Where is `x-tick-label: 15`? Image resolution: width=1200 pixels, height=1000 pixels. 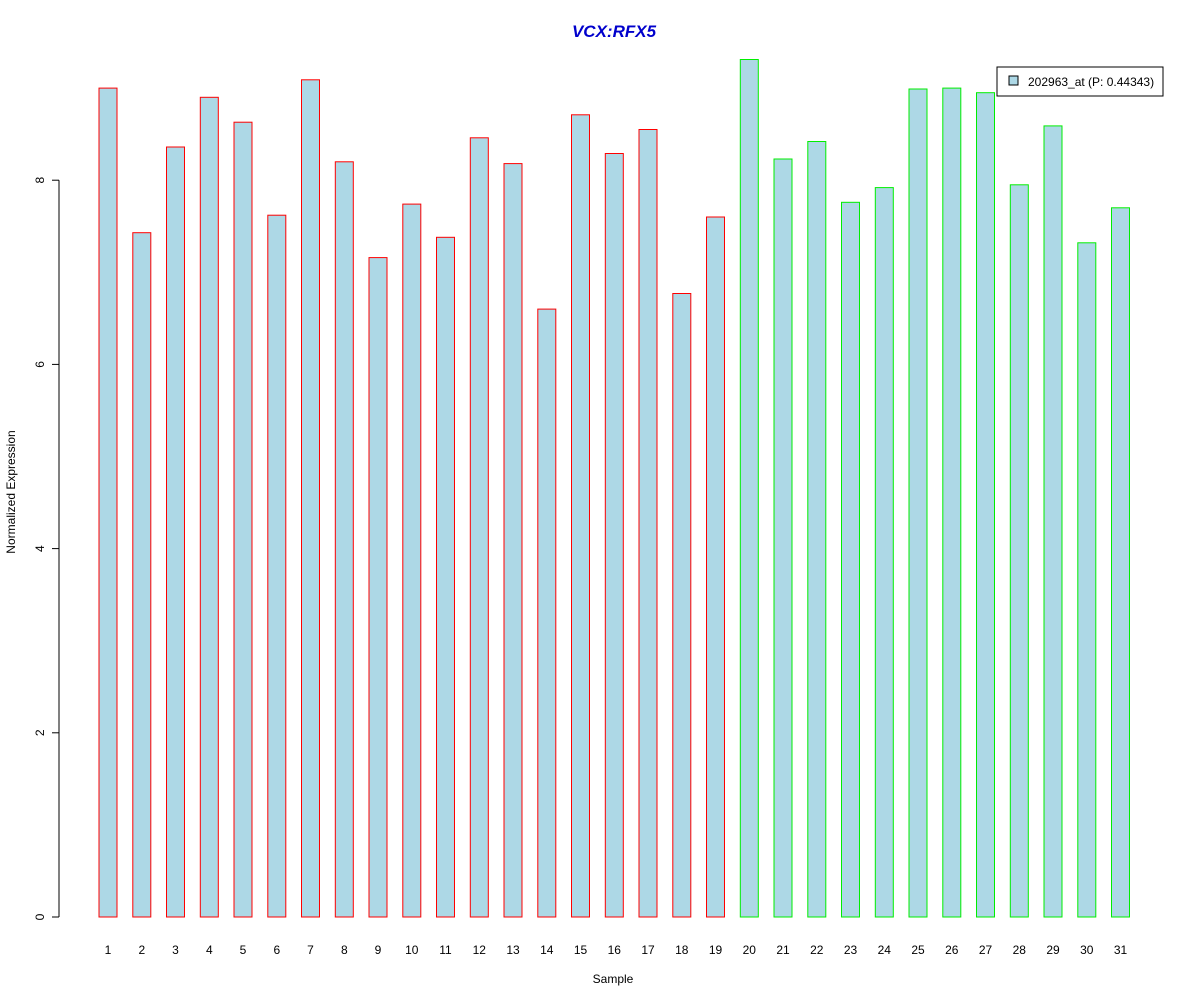 x-tick-label: 15 is located at coordinates (581, 950).